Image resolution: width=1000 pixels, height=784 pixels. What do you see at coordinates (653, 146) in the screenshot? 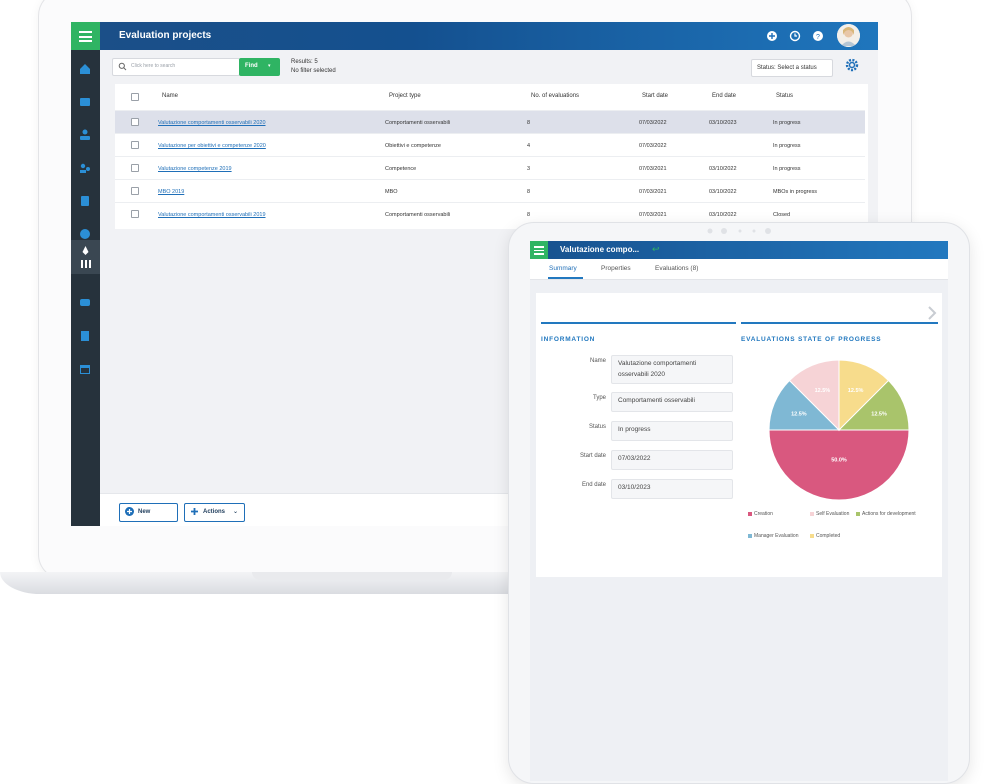
I see `start-date: 07/03/2022` at bounding box center [653, 146].